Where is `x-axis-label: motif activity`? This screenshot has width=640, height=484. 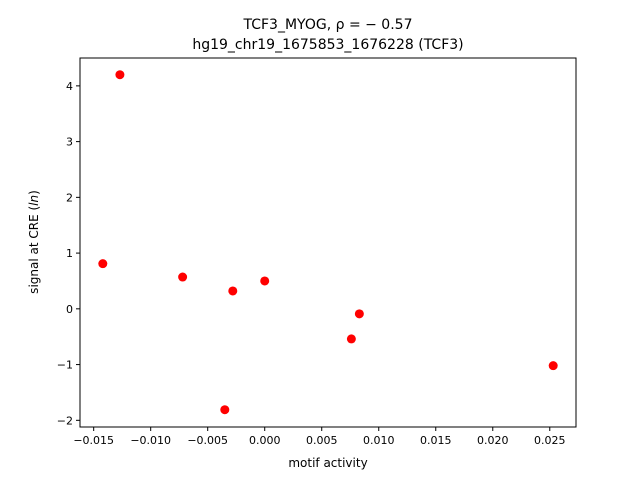
x-axis-label: motif activity is located at coordinates (327, 463).